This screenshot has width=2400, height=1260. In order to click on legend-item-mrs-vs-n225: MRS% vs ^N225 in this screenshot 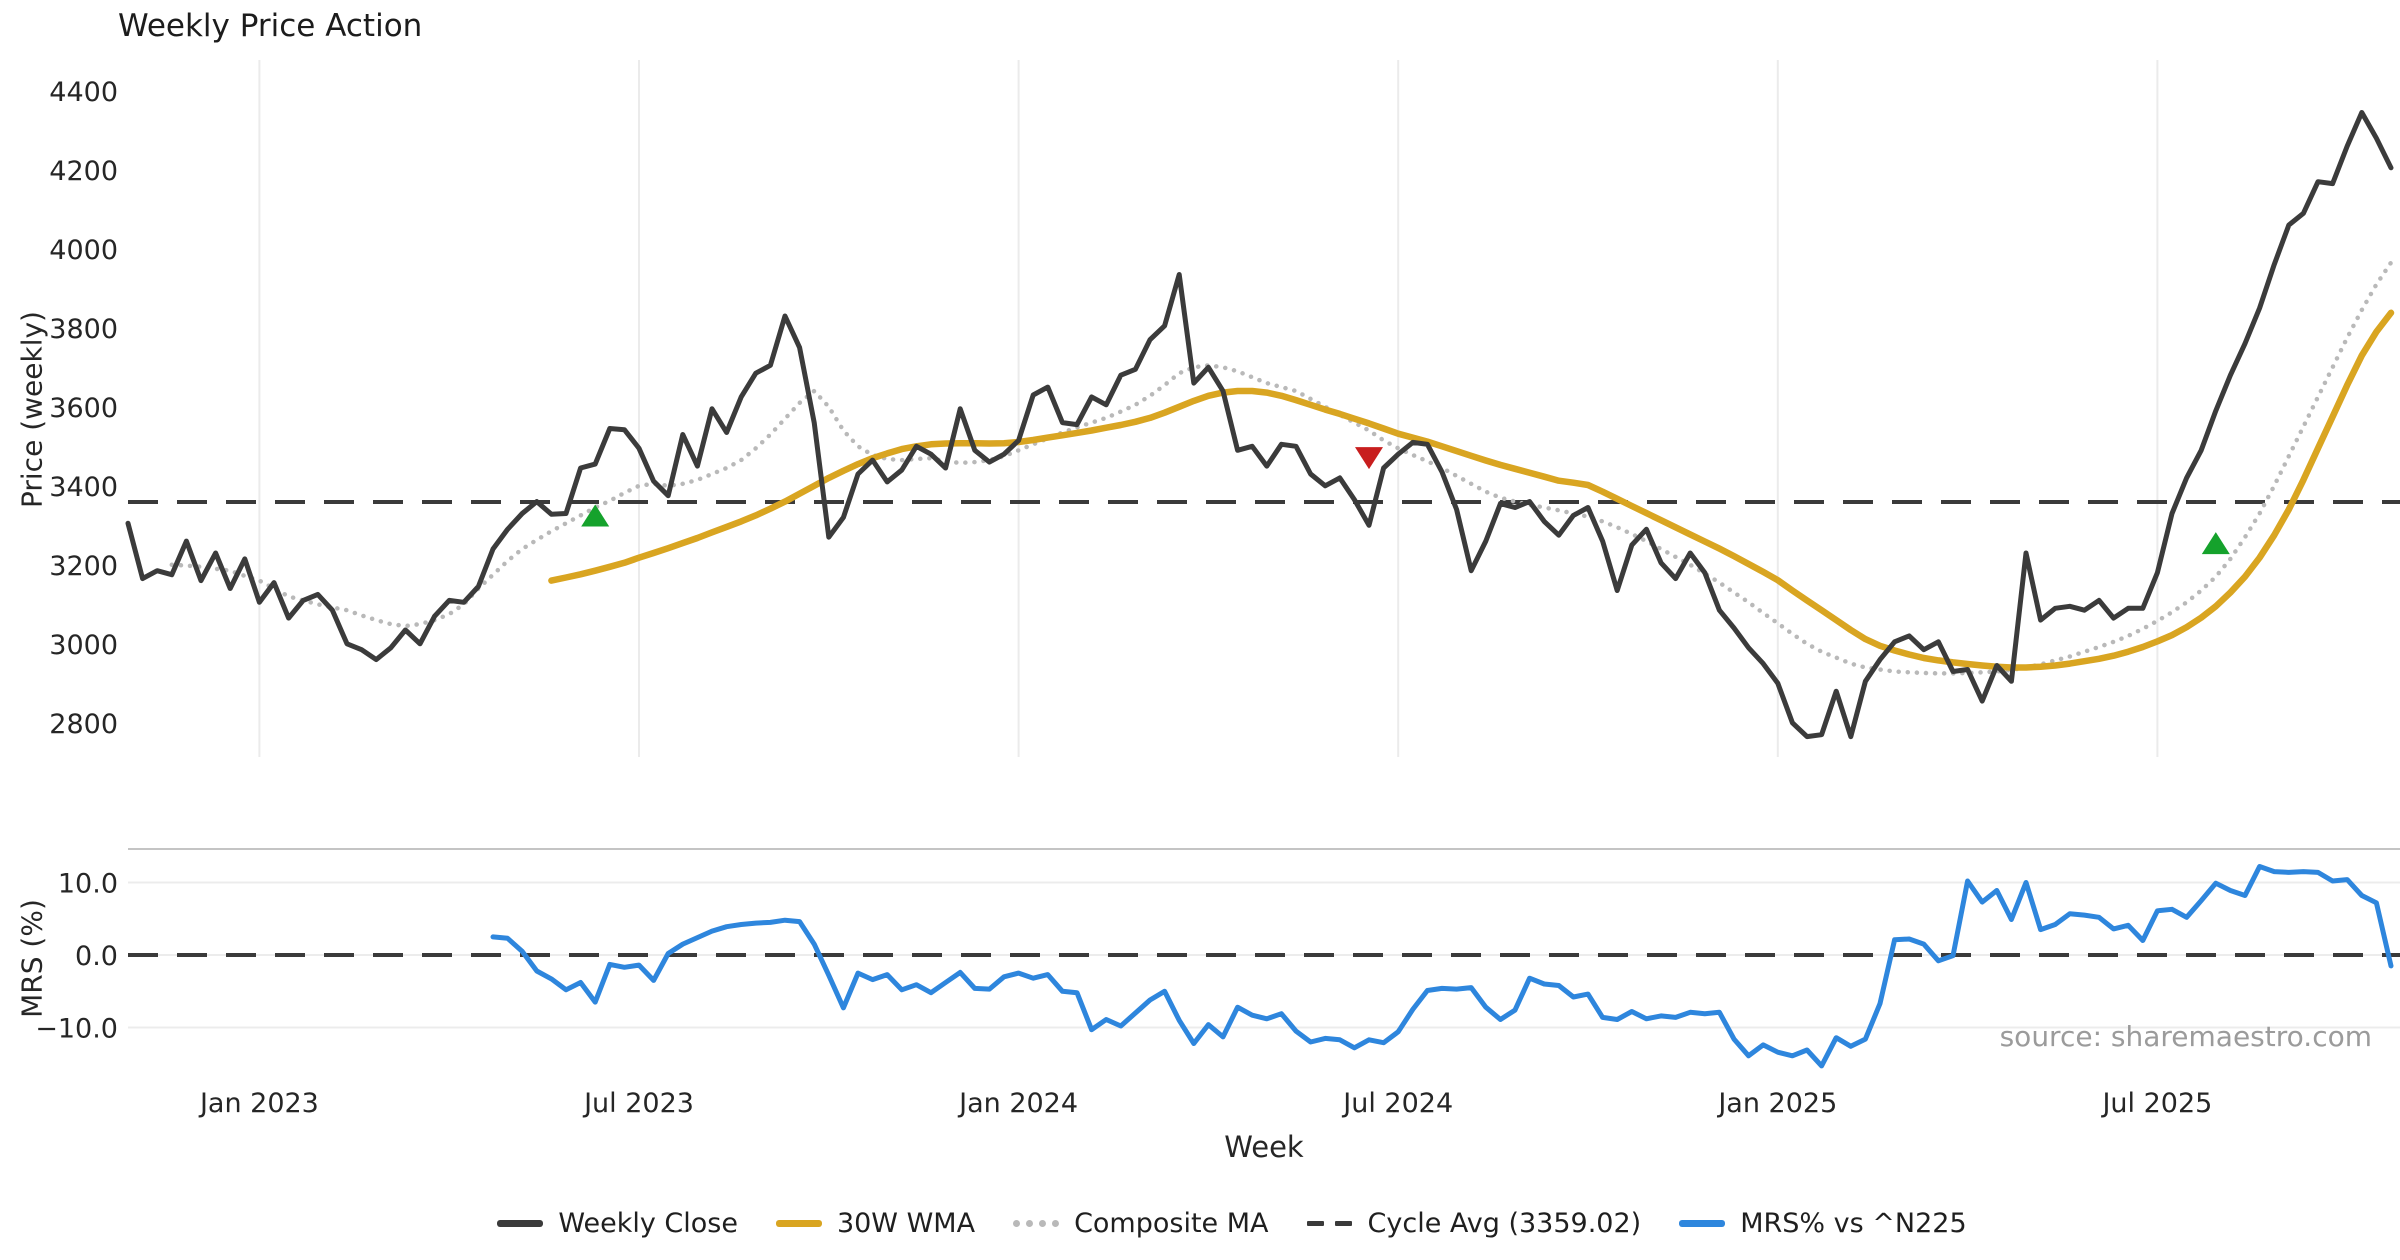, I will do `click(1823, 1223)`.